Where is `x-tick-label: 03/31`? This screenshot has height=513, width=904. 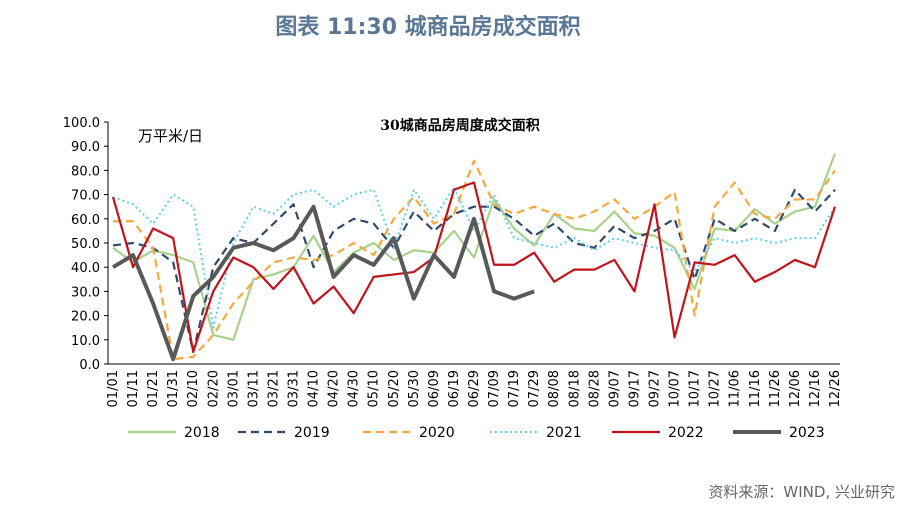 x-tick-label: 03/31 is located at coordinates (294, 388).